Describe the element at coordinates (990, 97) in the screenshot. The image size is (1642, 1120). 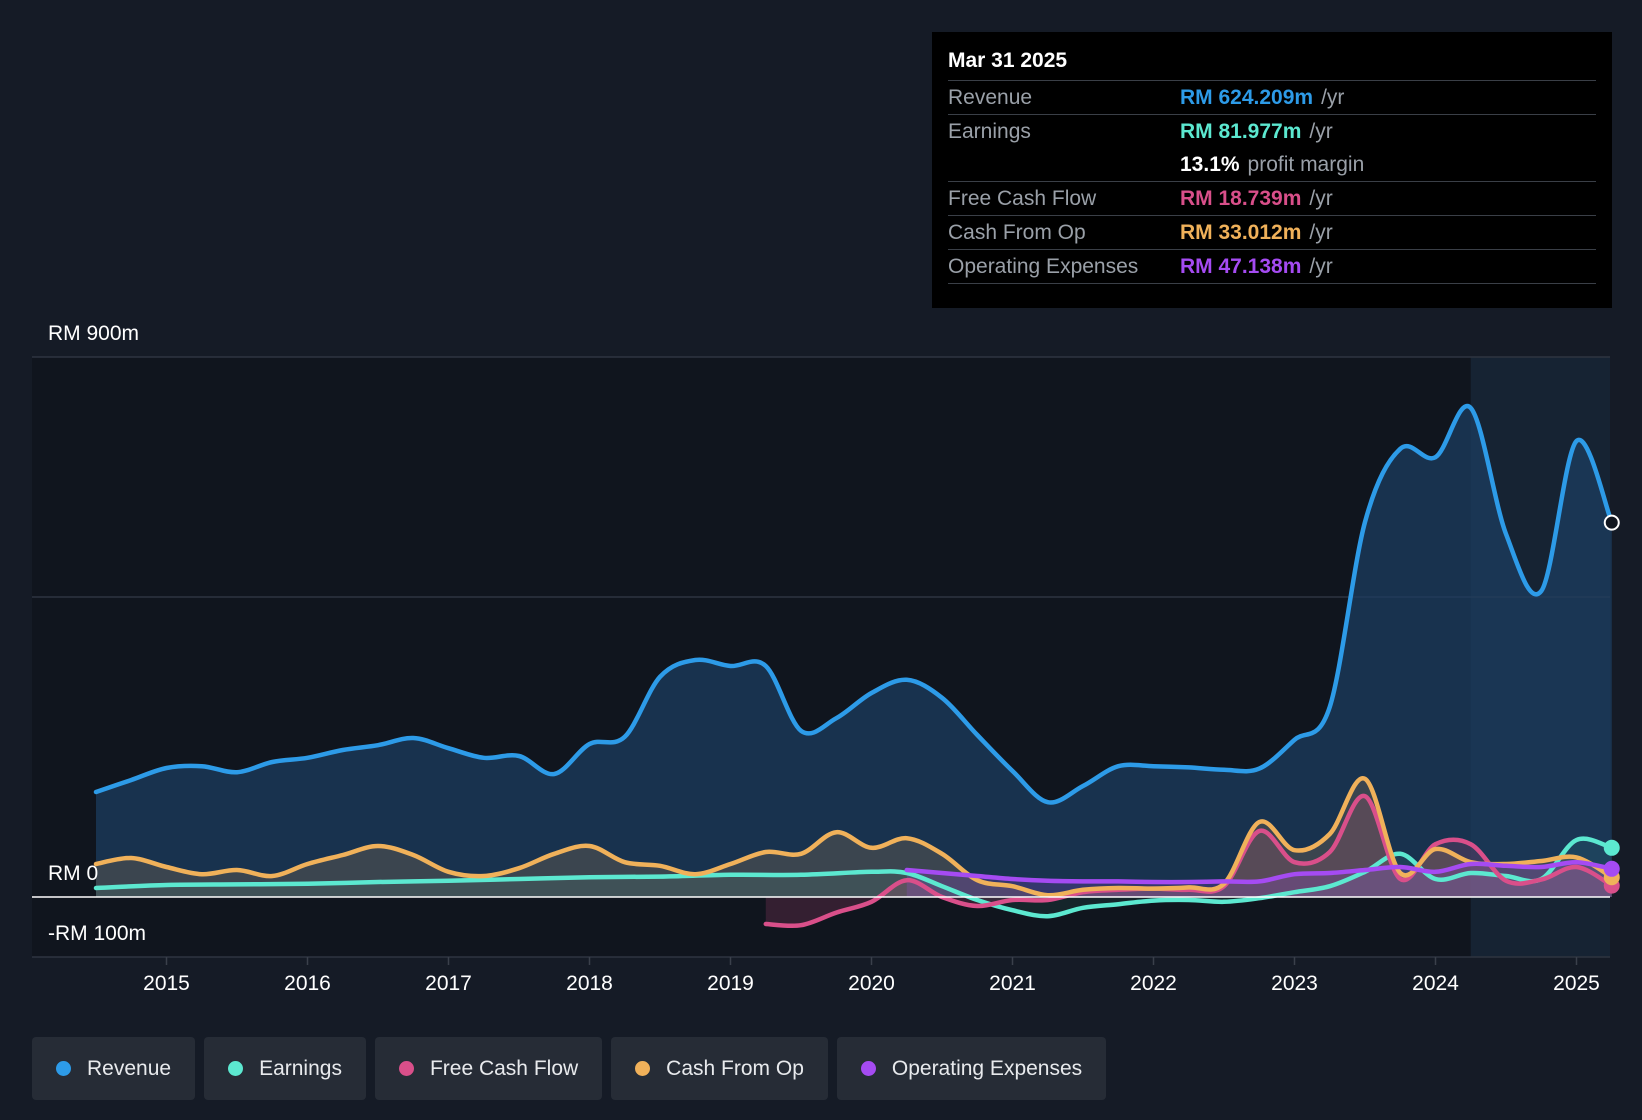
I see `tooltip-label: Revenue` at that location.